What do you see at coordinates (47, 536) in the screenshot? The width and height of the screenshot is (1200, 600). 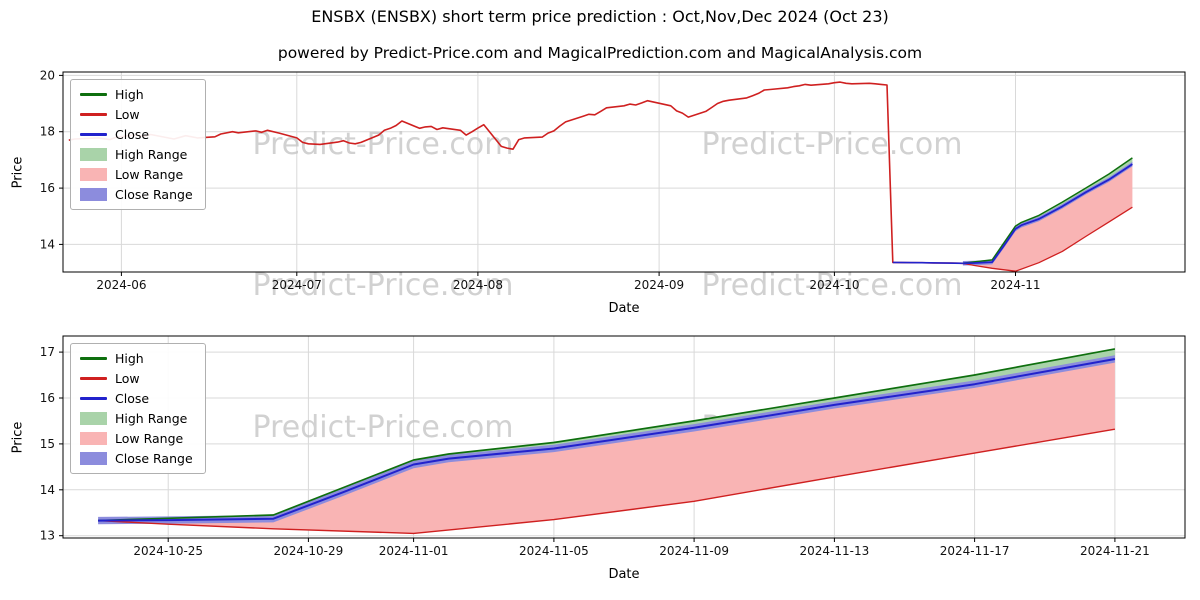 I see `y-tick-label: 13` at bounding box center [47, 536].